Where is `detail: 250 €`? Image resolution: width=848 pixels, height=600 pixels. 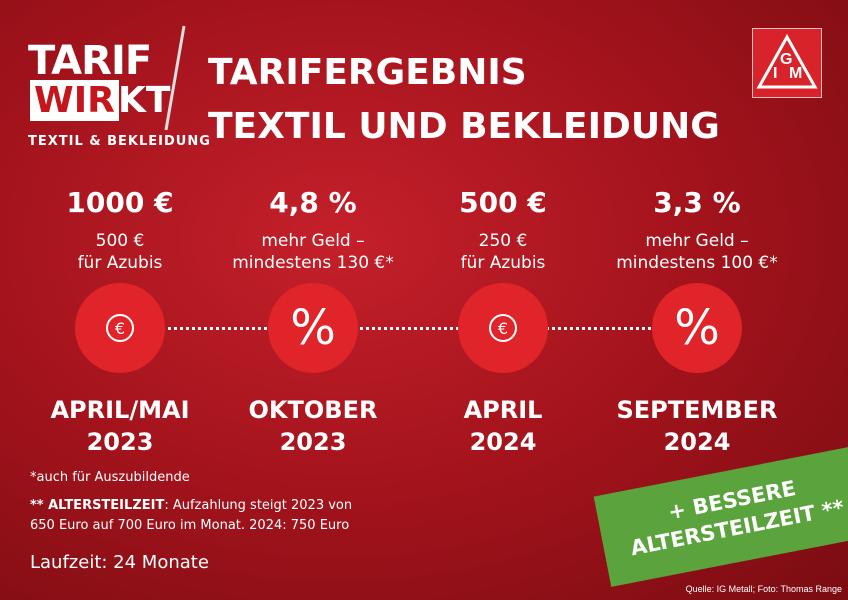
detail: 250 € is located at coordinates (503, 241).